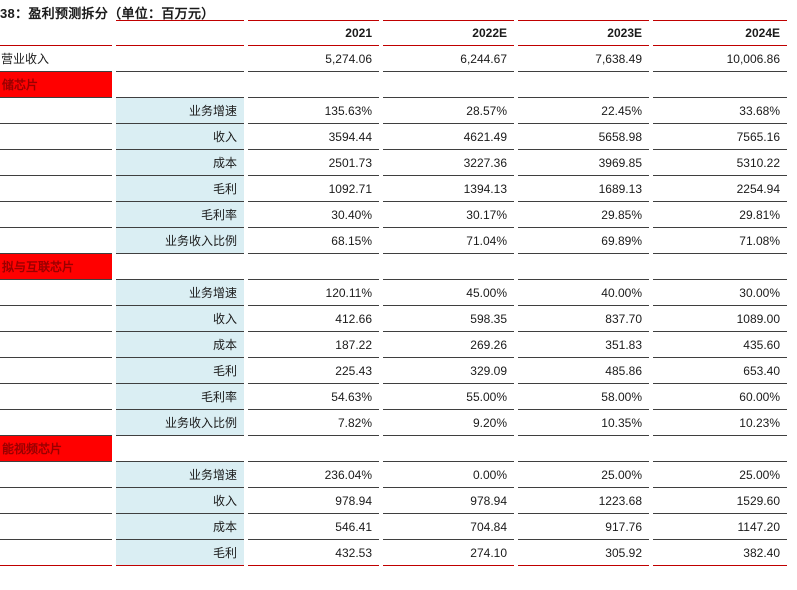 This screenshot has height=590, width=797. Describe the element at coordinates (720, 137) in the screenshot. I see `value-cell: 7565.16` at that location.